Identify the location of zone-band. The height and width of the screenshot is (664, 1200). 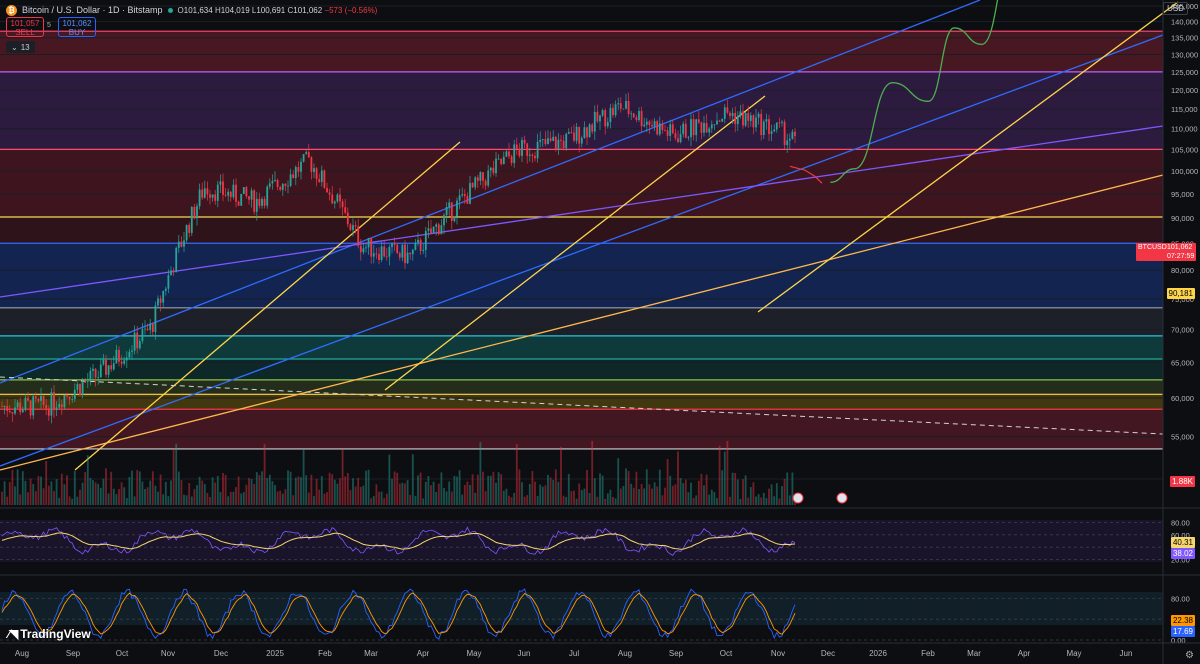
(581, 429).